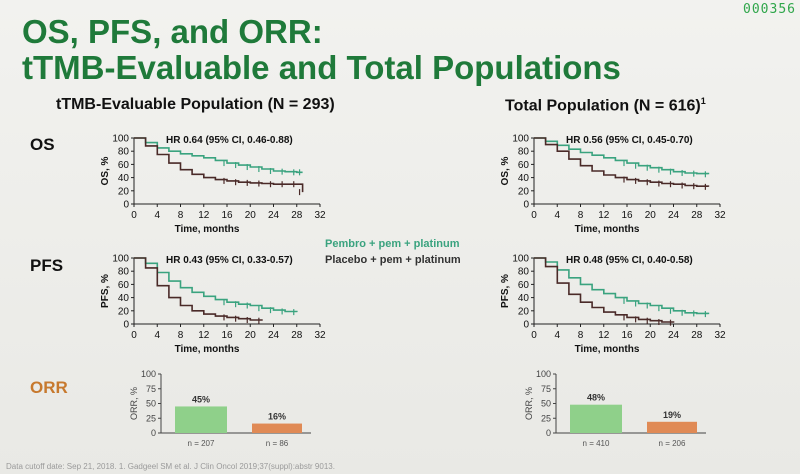 The image size is (800, 474). What do you see at coordinates (393, 260) in the screenshot?
I see `legend-placebo: Placebo + pem + platinum` at bounding box center [393, 260].